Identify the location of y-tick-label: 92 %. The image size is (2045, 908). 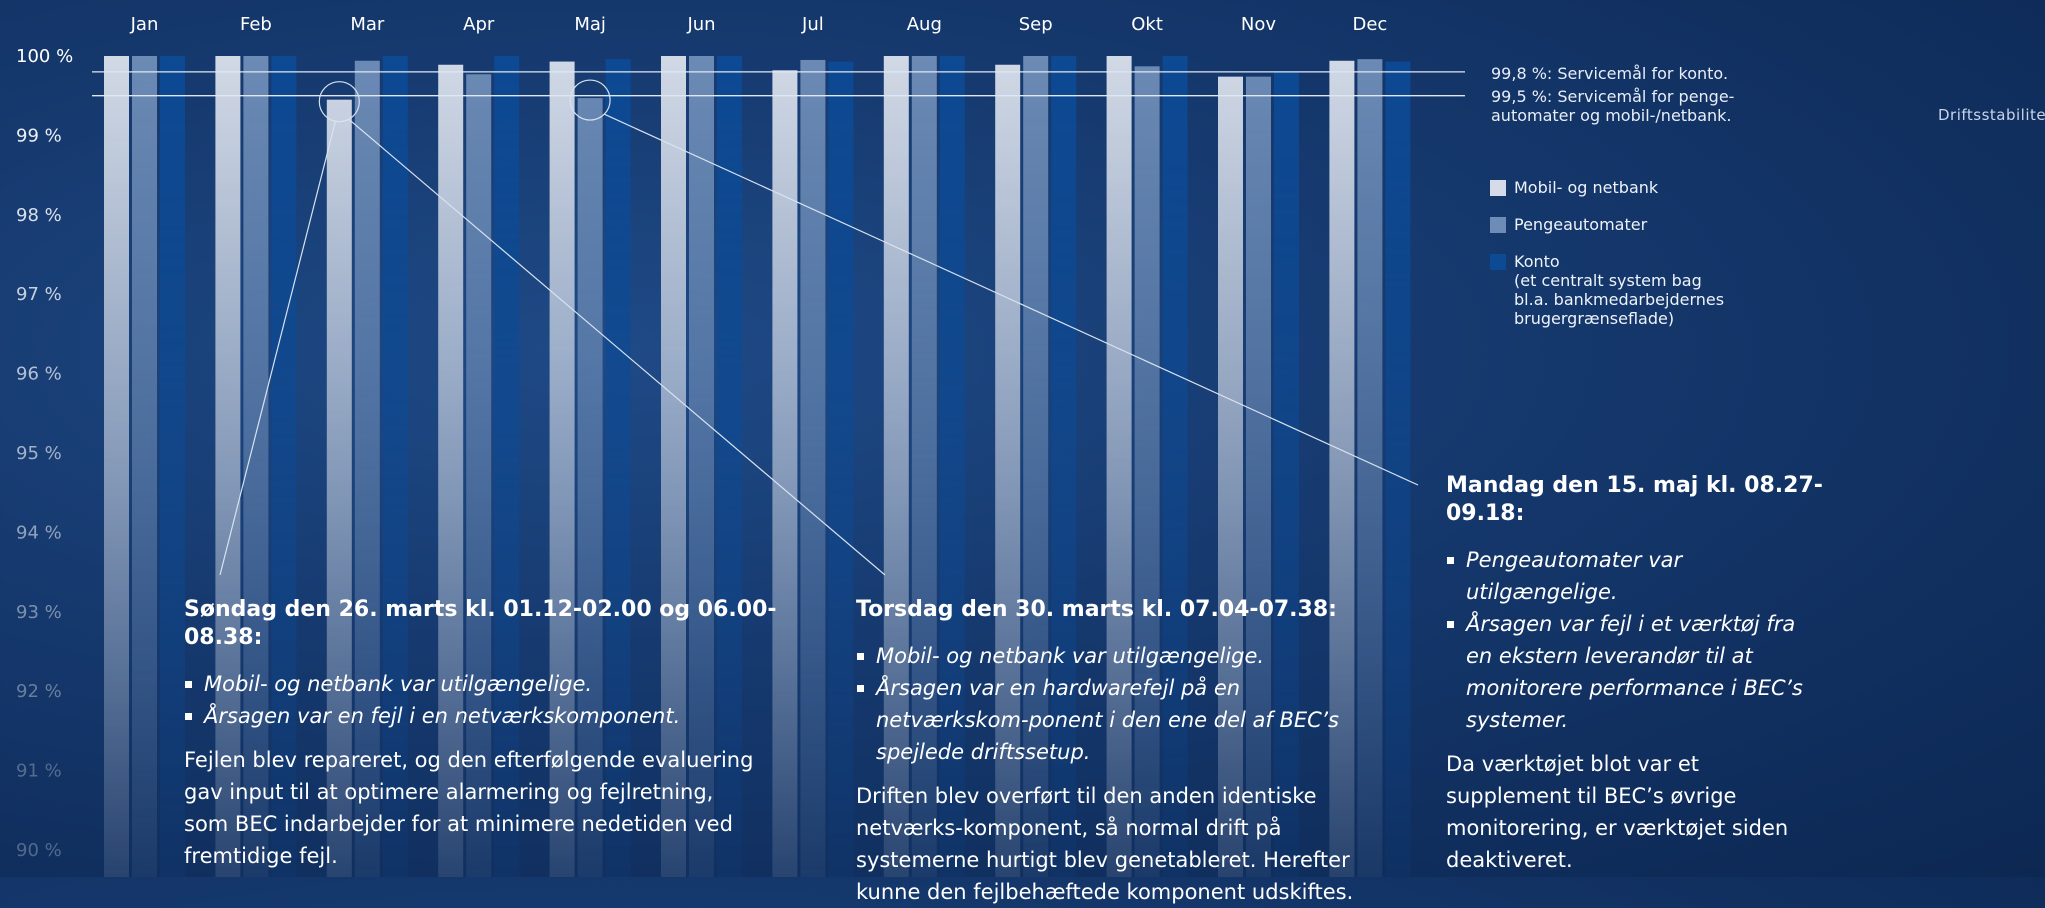
(39, 691).